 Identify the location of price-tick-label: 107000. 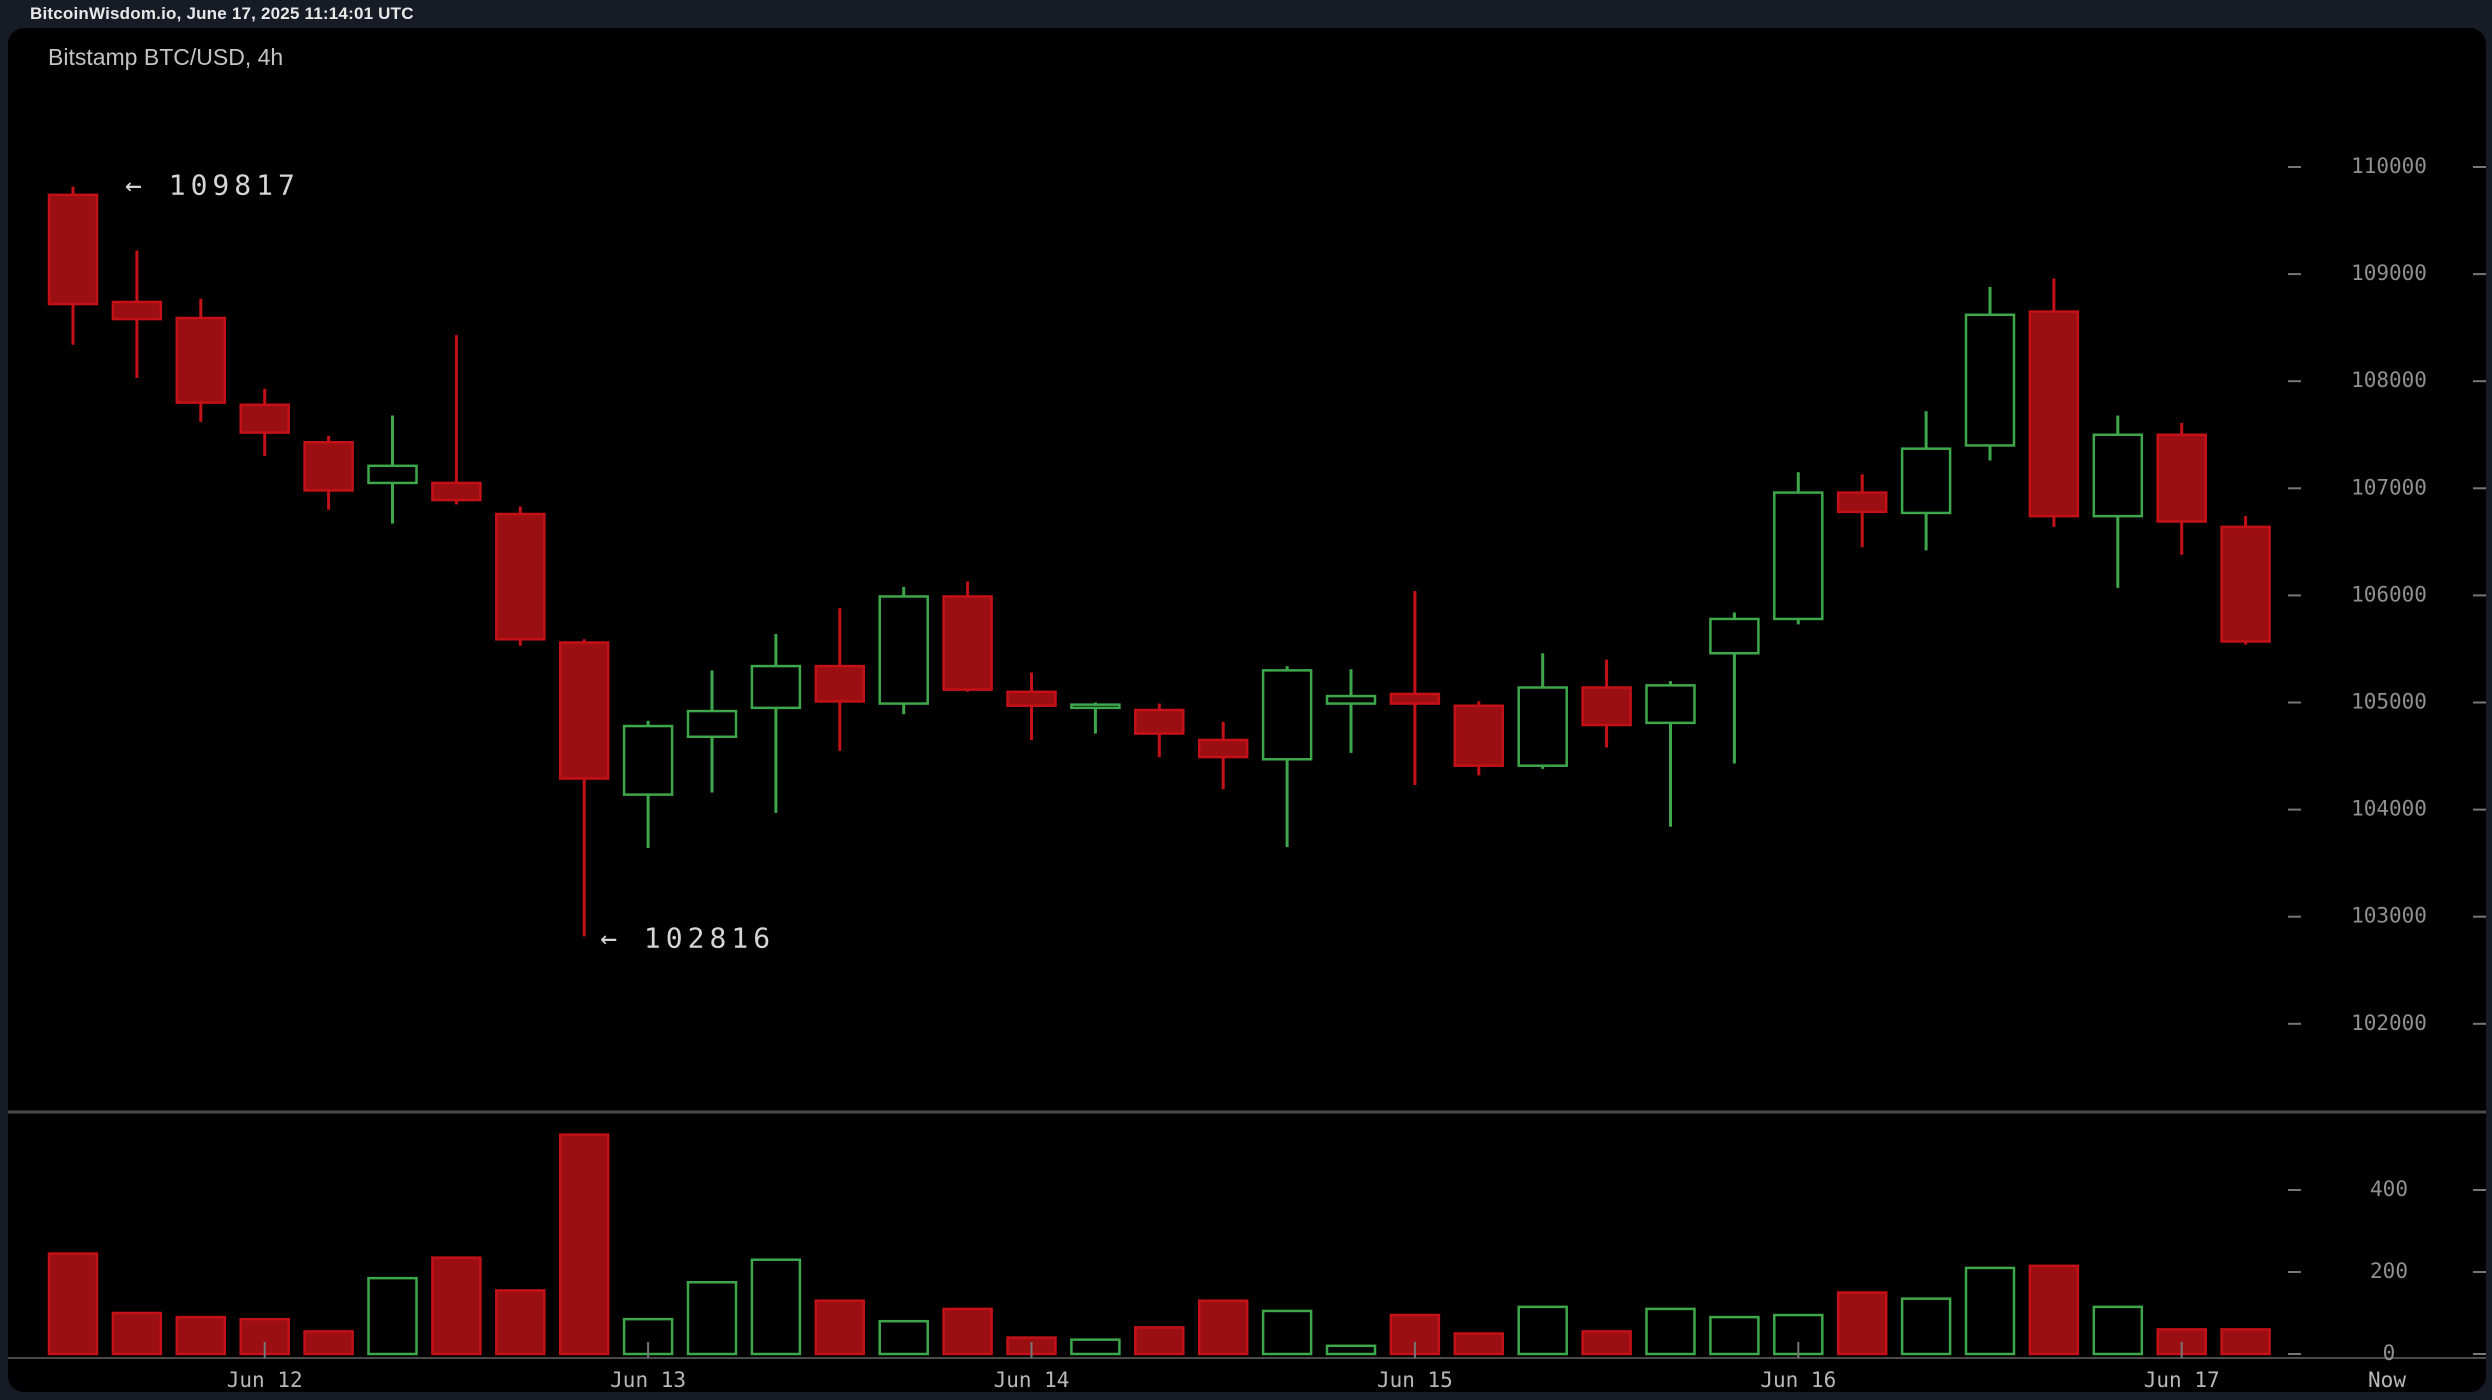
(2389, 487).